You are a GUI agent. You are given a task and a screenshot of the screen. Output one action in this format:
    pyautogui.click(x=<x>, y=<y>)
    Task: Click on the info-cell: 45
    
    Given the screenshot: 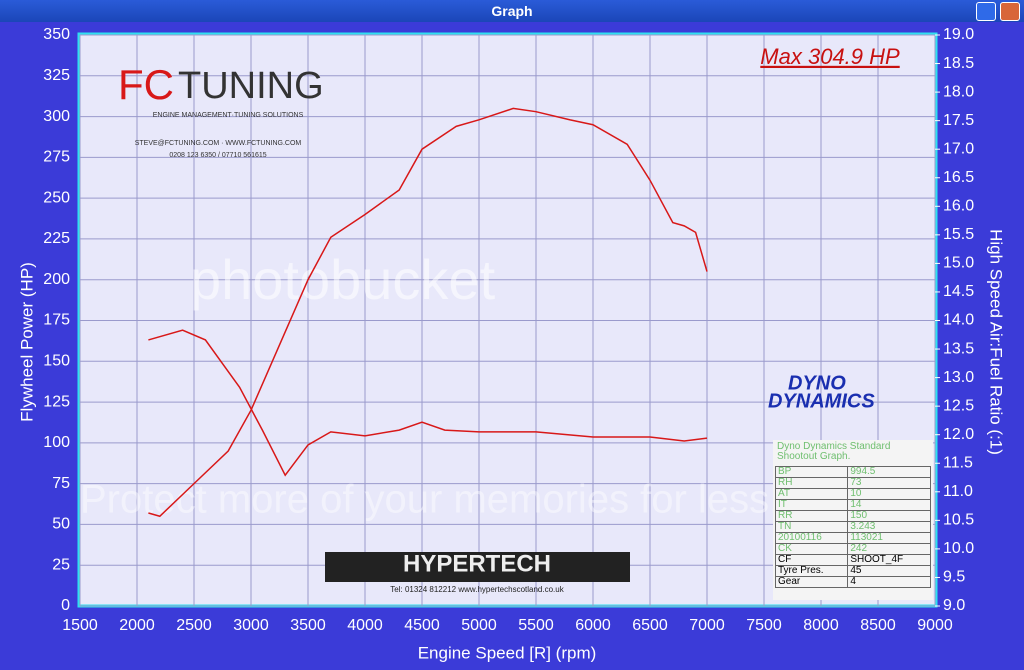 What is the action you would take?
    pyautogui.click(x=889, y=571)
    